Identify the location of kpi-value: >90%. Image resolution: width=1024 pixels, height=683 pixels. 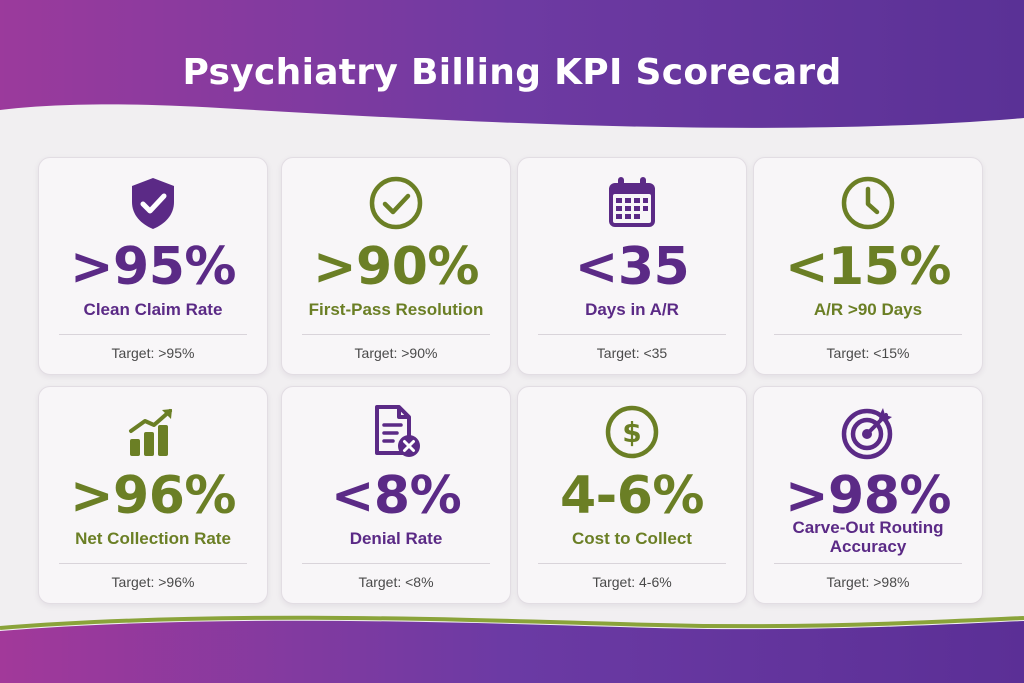
(396, 267).